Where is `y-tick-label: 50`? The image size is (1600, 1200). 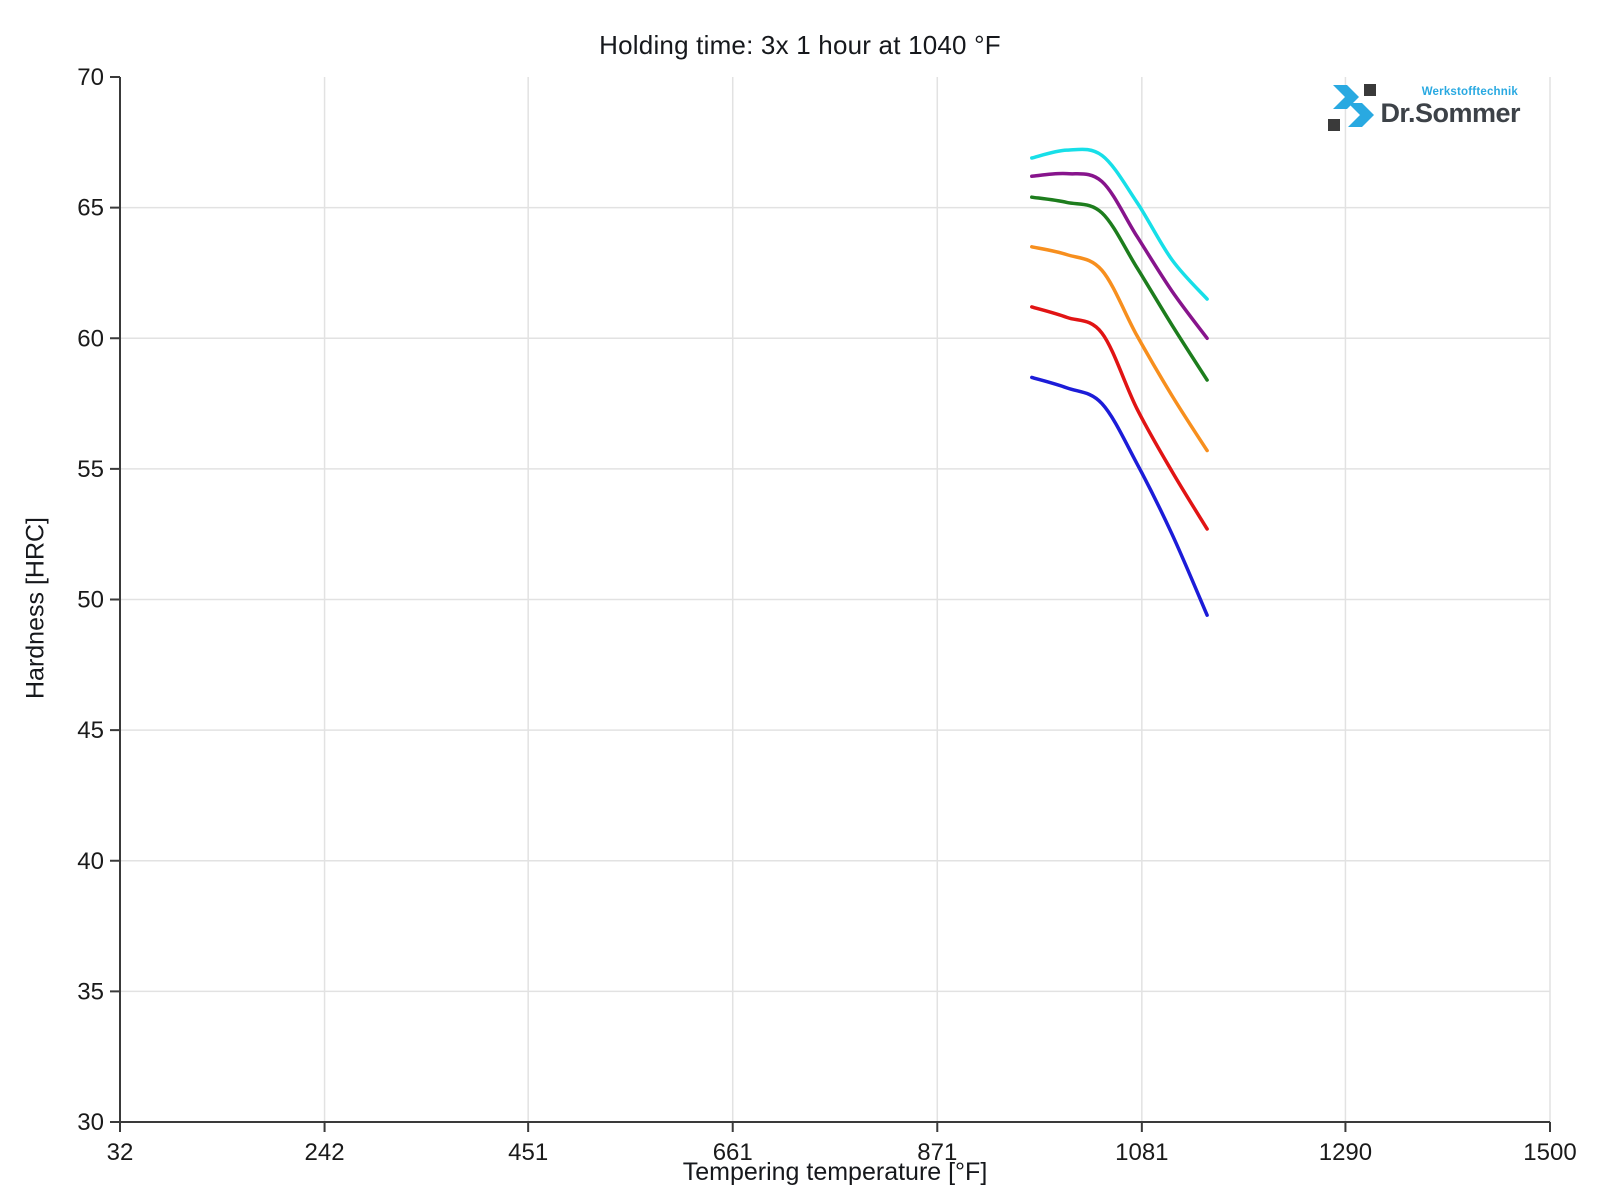 y-tick-label: 50 is located at coordinates (90, 600).